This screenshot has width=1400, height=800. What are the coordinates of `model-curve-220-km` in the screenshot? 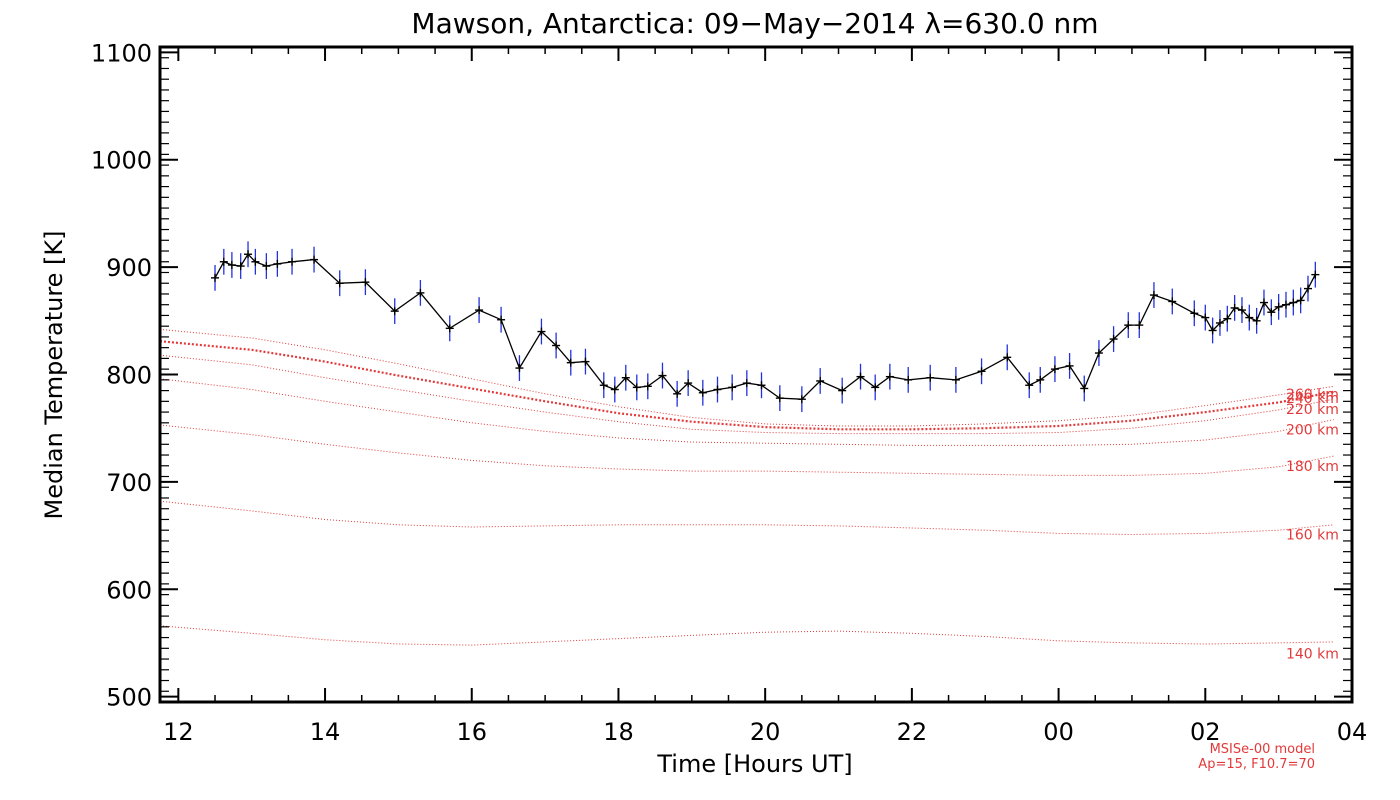 It's located at (746, 394).